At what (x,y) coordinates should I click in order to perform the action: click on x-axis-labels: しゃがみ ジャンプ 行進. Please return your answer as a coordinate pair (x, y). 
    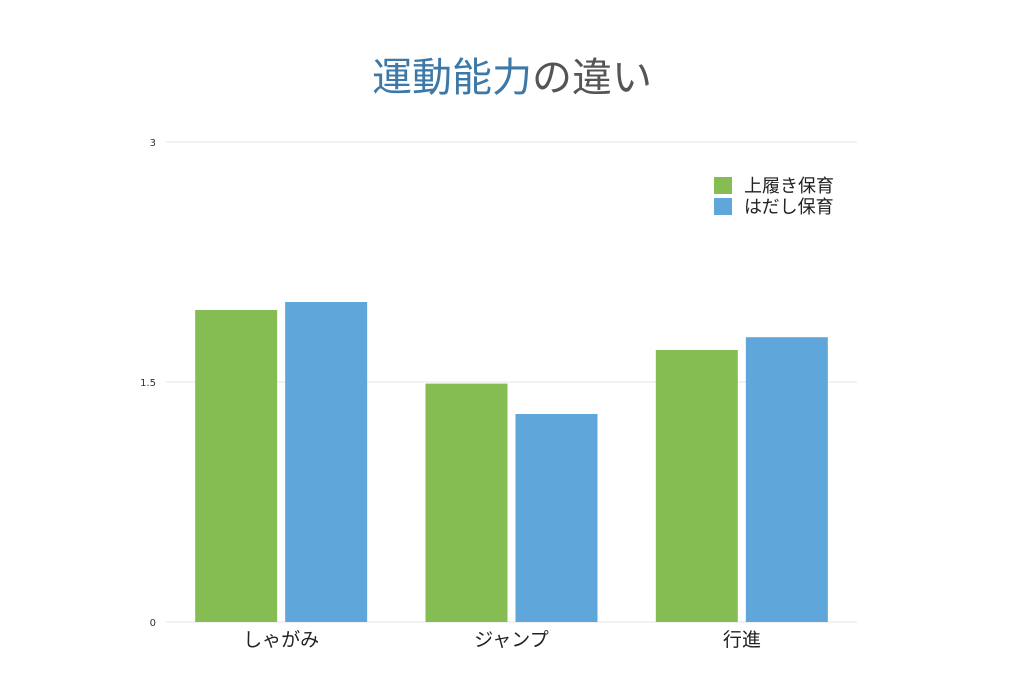
    Looking at the image, I should click on (502, 640).